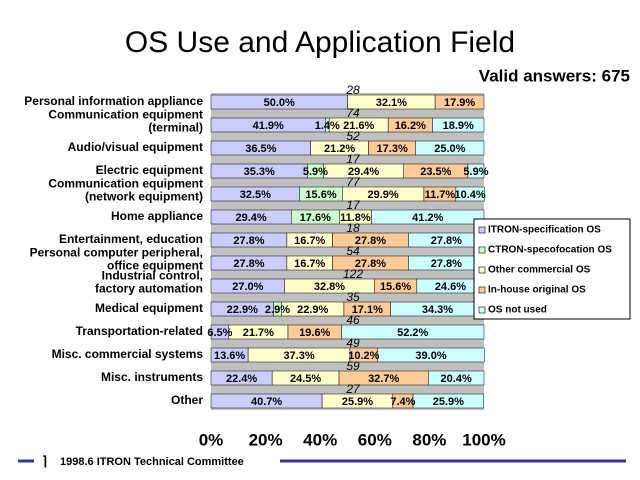 This screenshot has height=480, width=640. Describe the element at coordinates (437, 310) in the screenshot. I see `data-label: 34.3%` at that location.